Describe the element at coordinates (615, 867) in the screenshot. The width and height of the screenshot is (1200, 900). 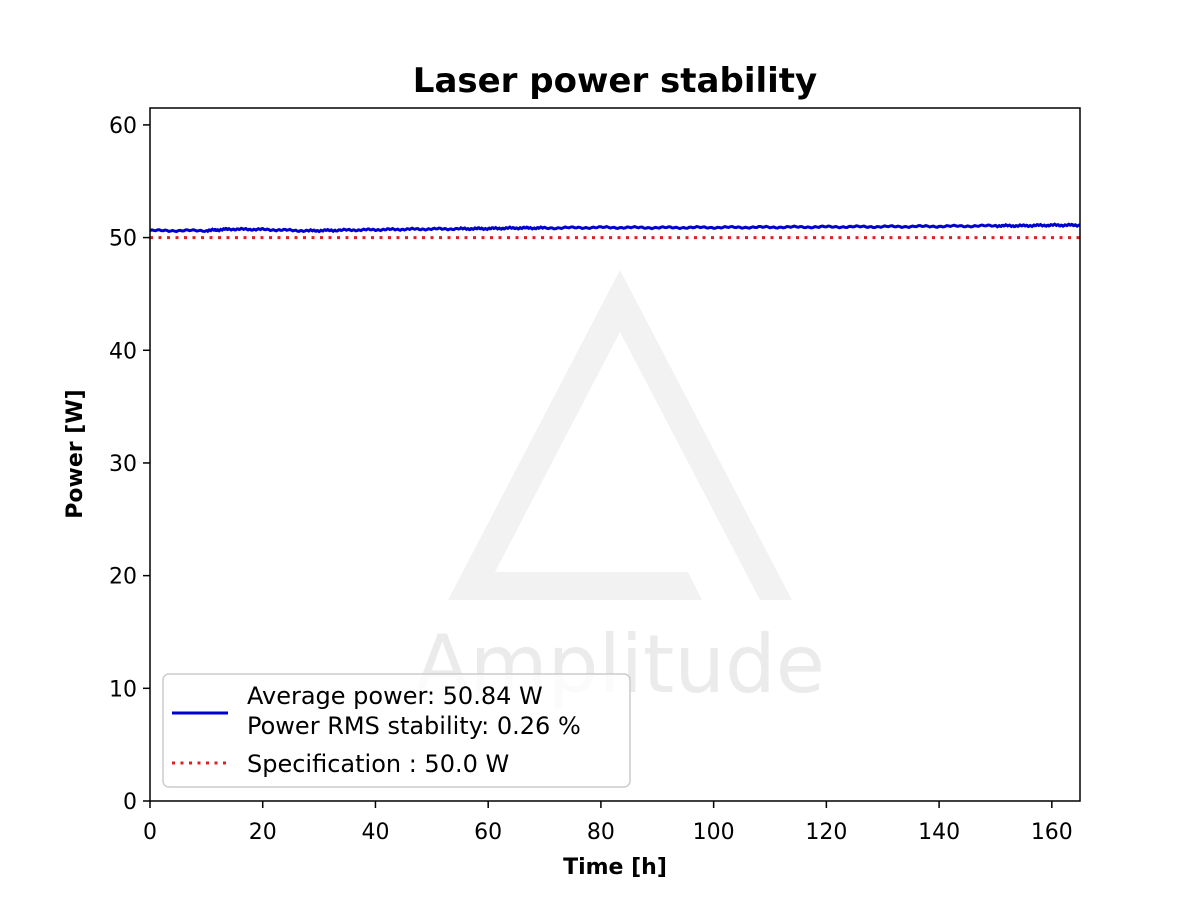
I see `x-axis-title: Time [h]` at that location.